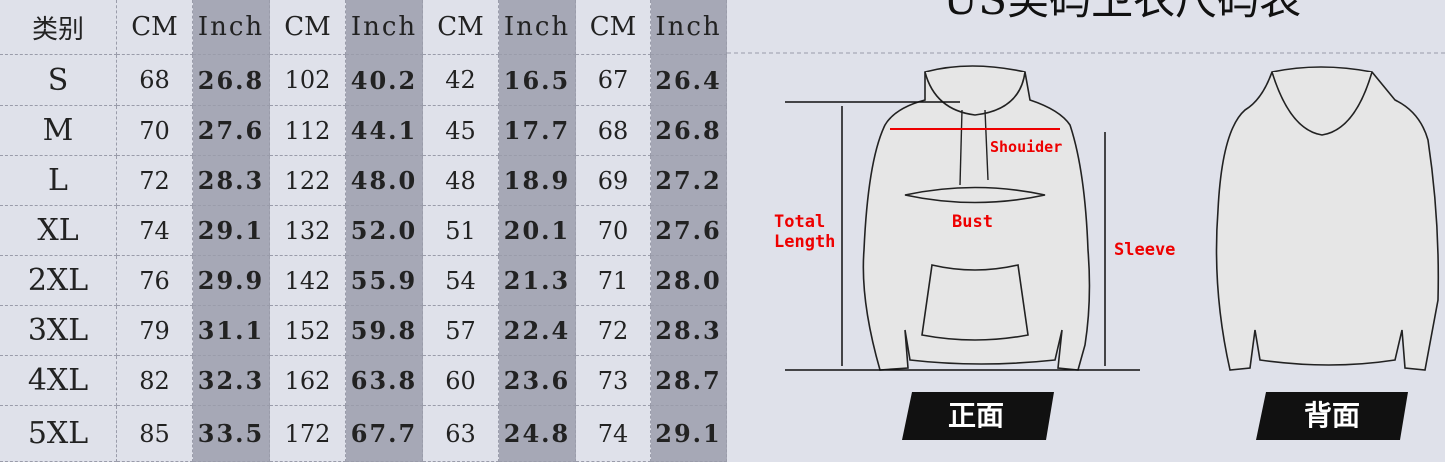 The width and height of the screenshot is (1445, 462). I want to click on value-cell: 63.8, so click(384, 381).